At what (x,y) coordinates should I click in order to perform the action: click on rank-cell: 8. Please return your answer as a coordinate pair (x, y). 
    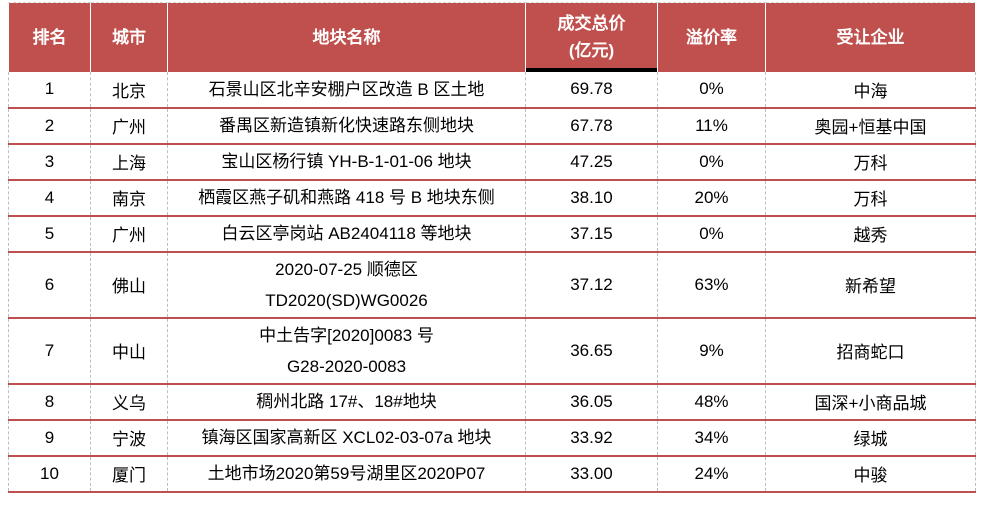
    Looking at the image, I should click on (49, 402).